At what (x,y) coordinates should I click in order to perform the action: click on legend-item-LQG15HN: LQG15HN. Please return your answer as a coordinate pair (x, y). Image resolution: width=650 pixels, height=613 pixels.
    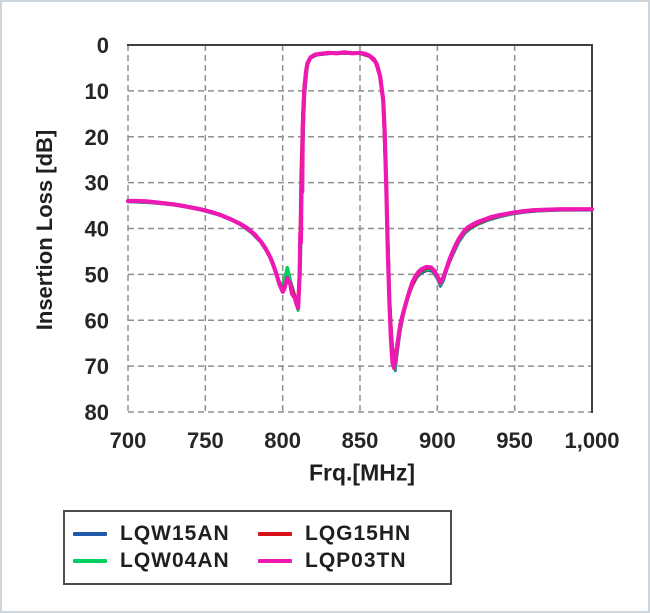
    Looking at the image, I should click on (349, 534).